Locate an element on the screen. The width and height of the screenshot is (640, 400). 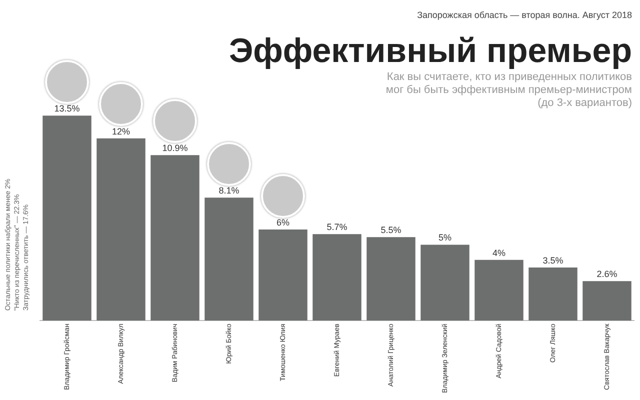
data-label: 3.5% is located at coordinates (553, 261).